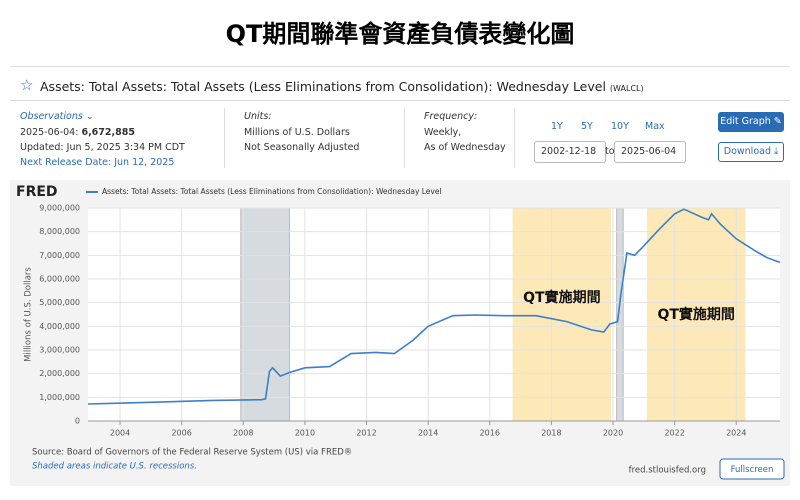 The height and width of the screenshot is (500, 800). I want to click on site-link: fred.stlouisfed.org, so click(667, 471).